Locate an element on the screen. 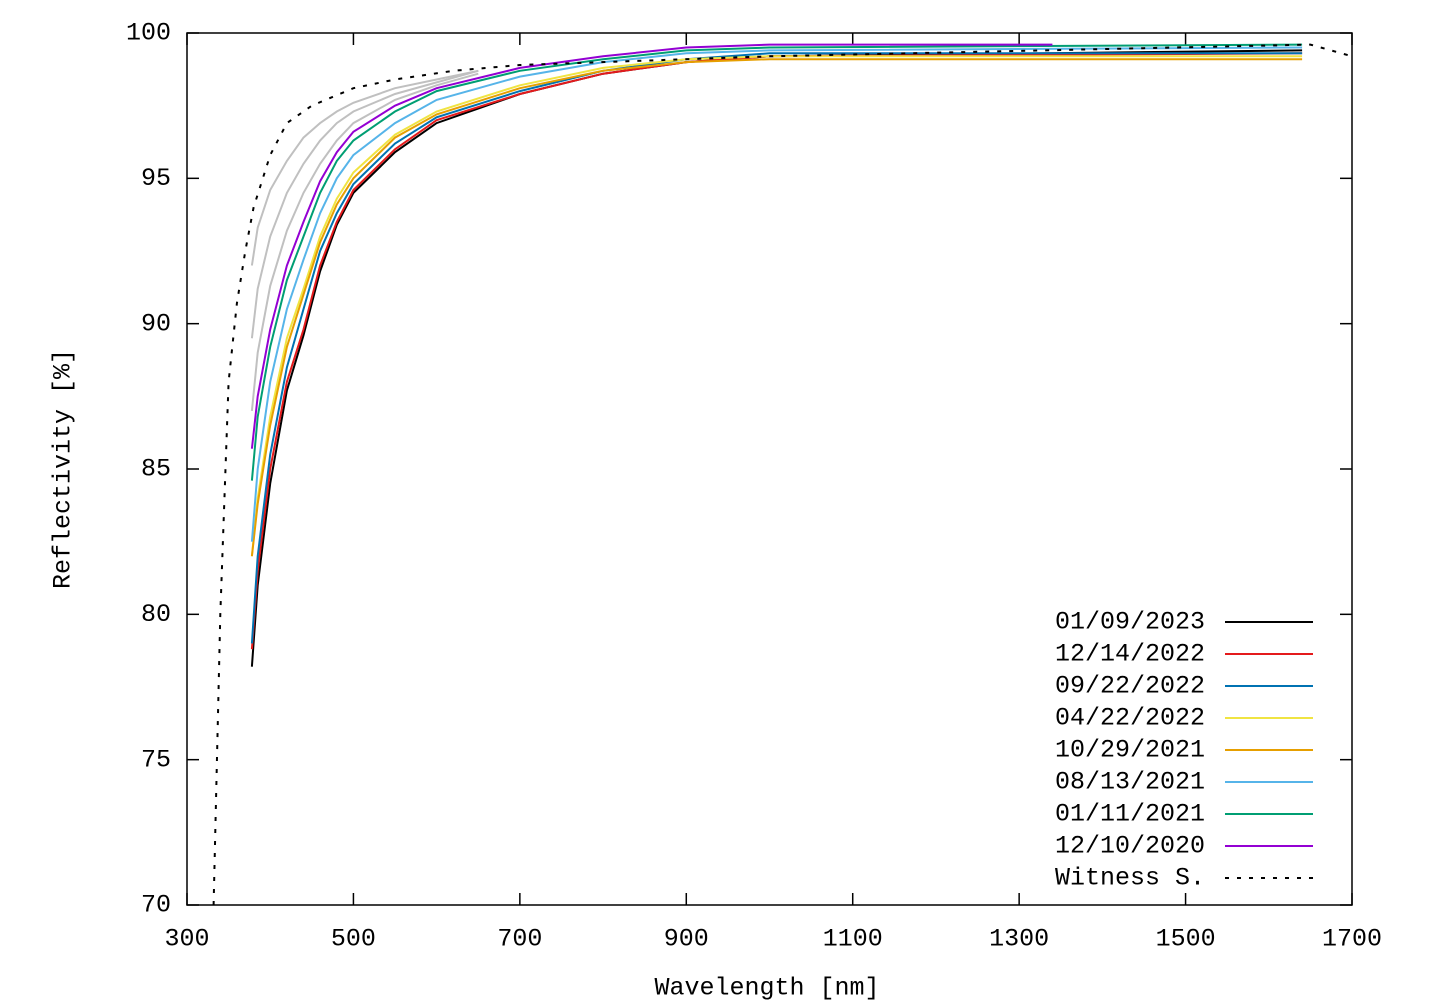 The width and height of the screenshot is (1440, 1008). legend-label: 10/29/2021 is located at coordinates (1130, 750).